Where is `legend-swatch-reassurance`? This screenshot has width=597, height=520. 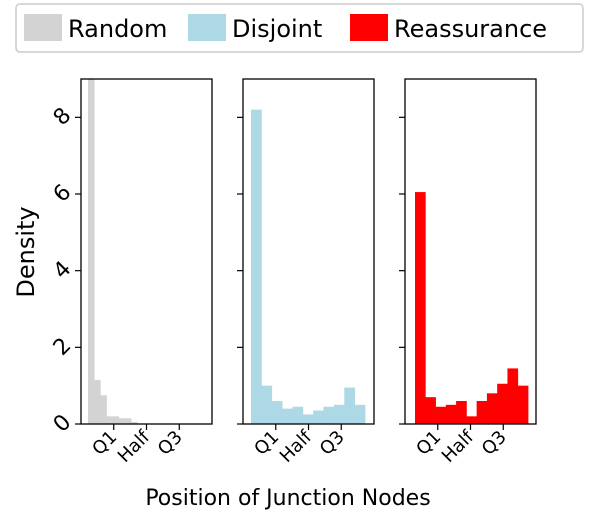 legend-swatch-reassurance is located at coordinates (369, 27).